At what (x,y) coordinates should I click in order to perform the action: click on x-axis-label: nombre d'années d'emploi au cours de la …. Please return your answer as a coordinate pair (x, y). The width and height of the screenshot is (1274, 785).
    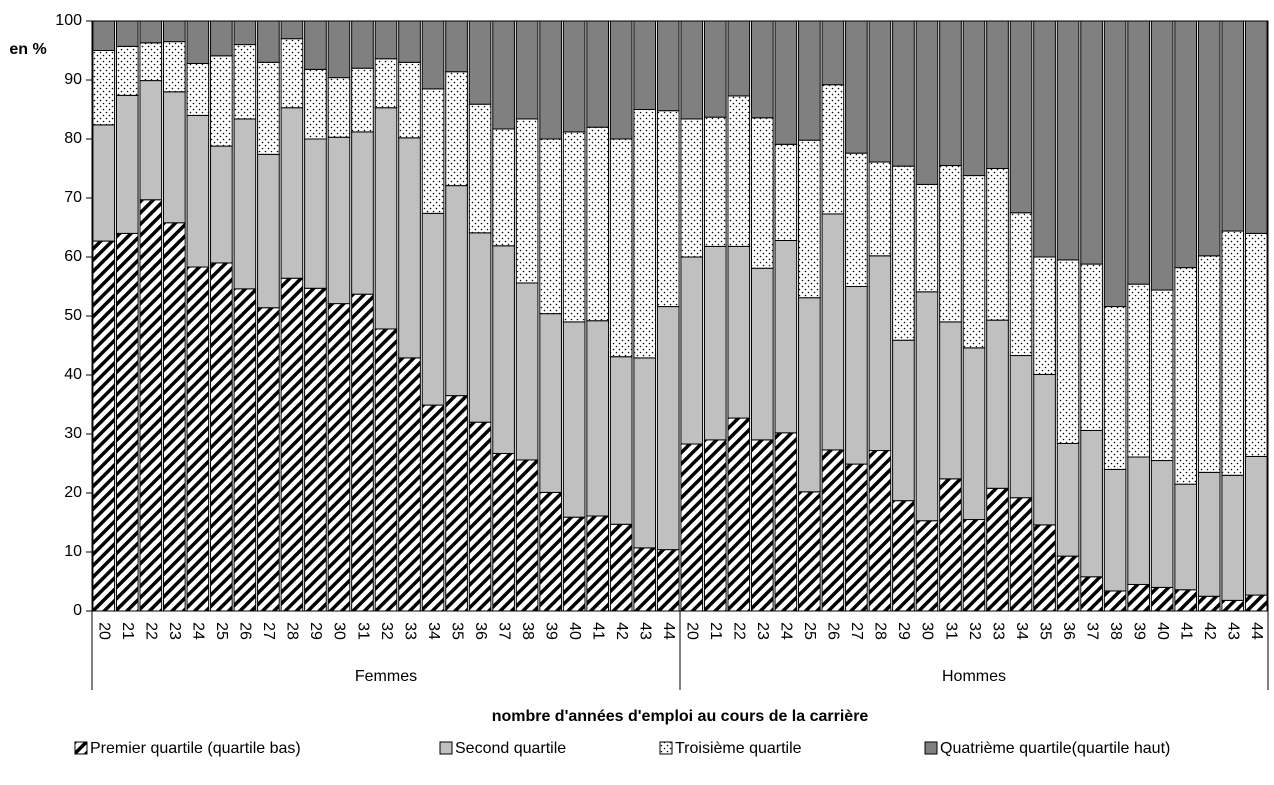
    Looking at the image, I should click on (680, 716).